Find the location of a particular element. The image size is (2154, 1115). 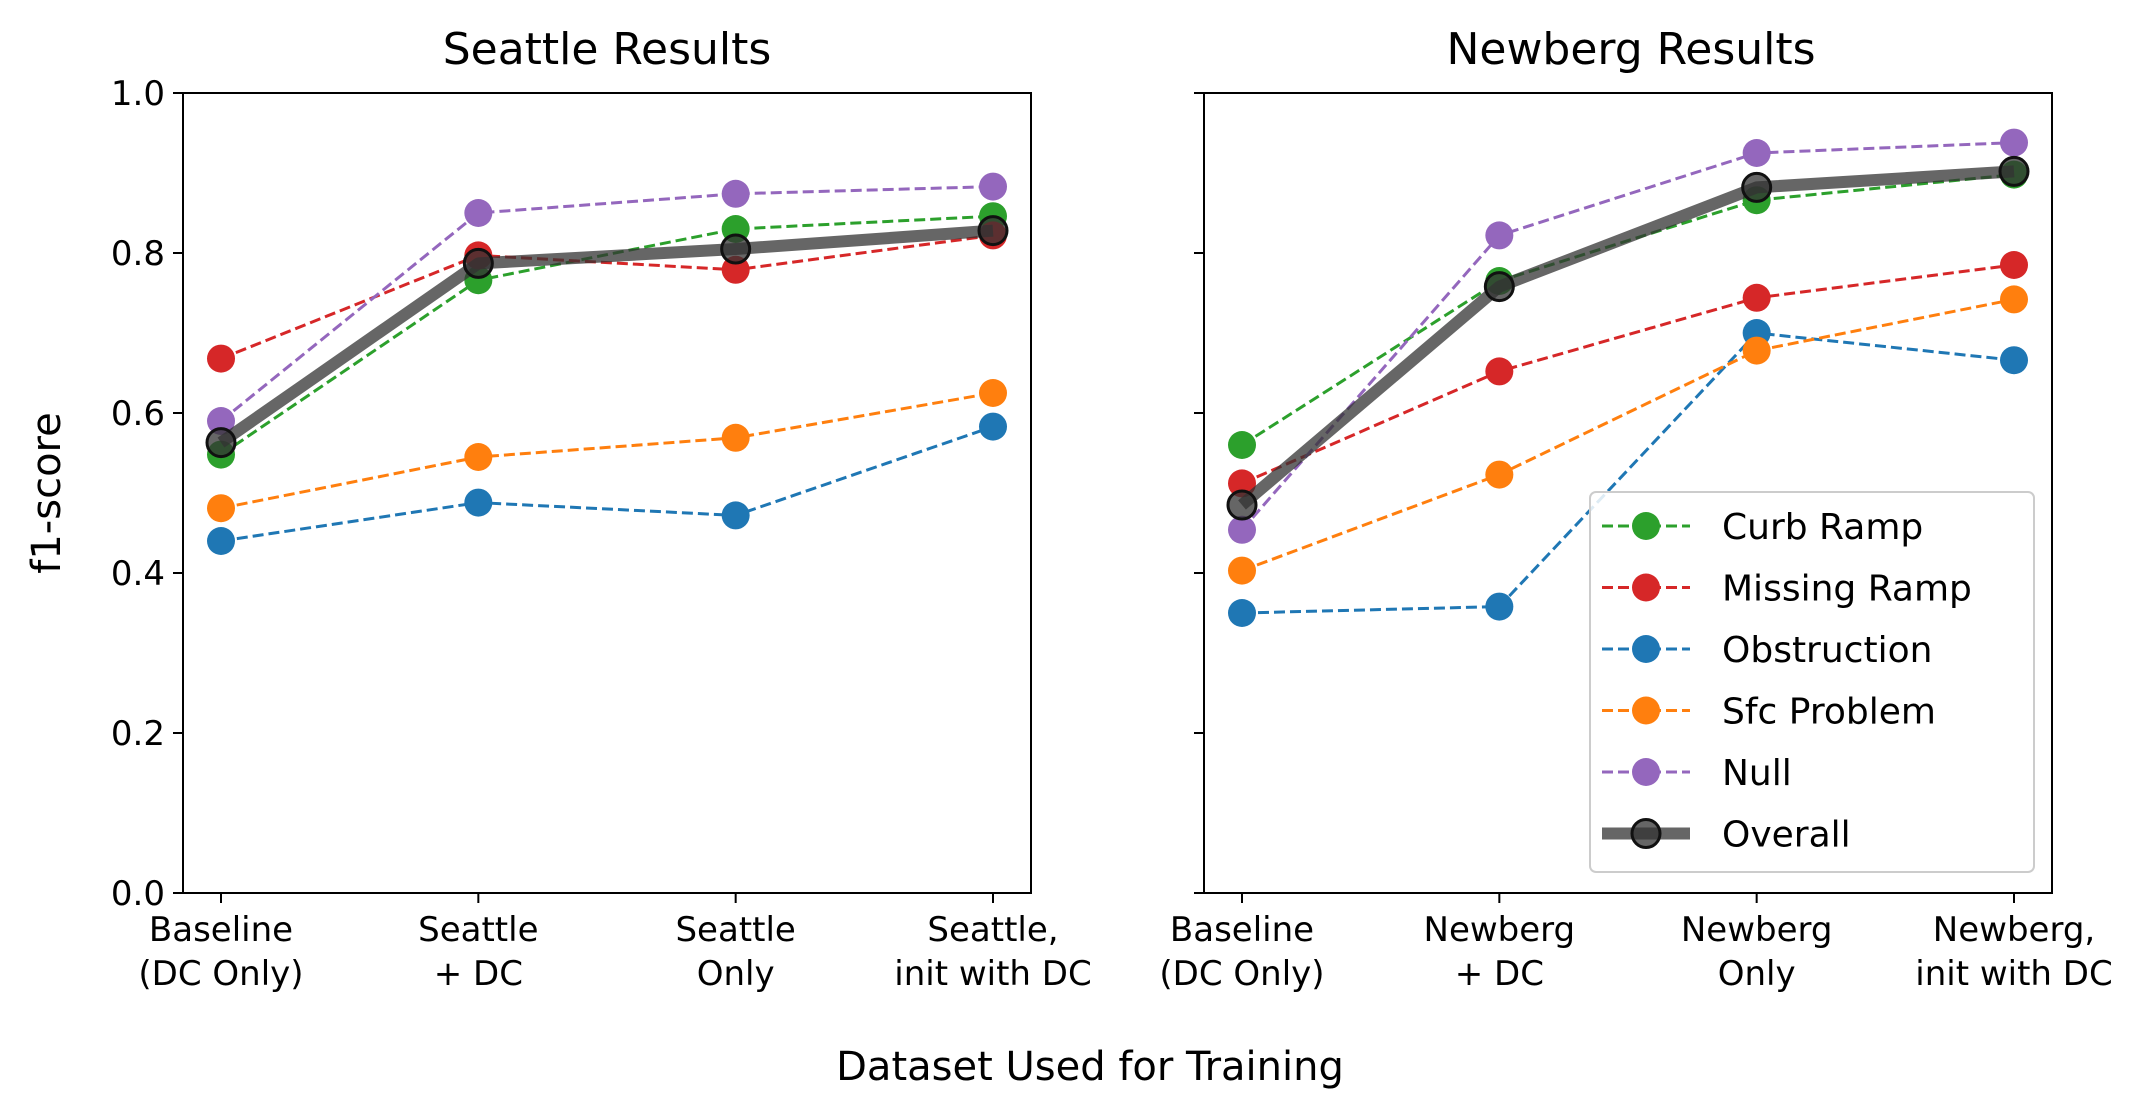

legend-label: Sfc Problem is located at coordinates (1829, 712).